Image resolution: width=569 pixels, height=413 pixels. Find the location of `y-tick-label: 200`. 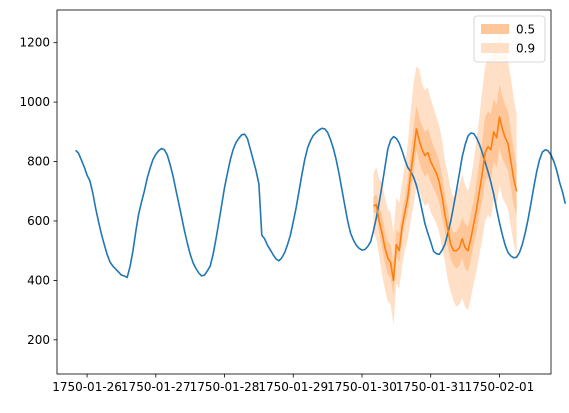

y-tick-label: 200 is located at coordinates (38, 340).